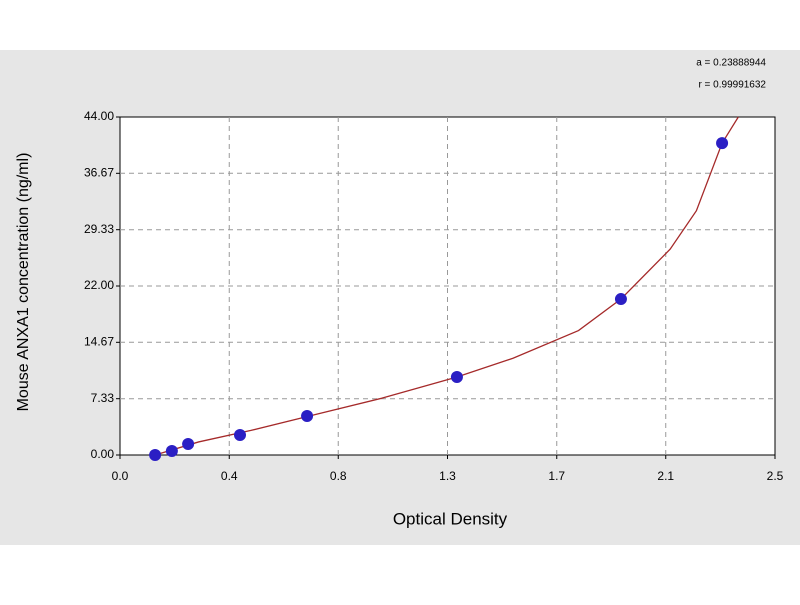 The height and width of the screenshot is (605, 800). What do you see at coordinates (99, 172) in the screenshot?
I see `y-tick-label: 36.67` at bounding box center [99, 172].